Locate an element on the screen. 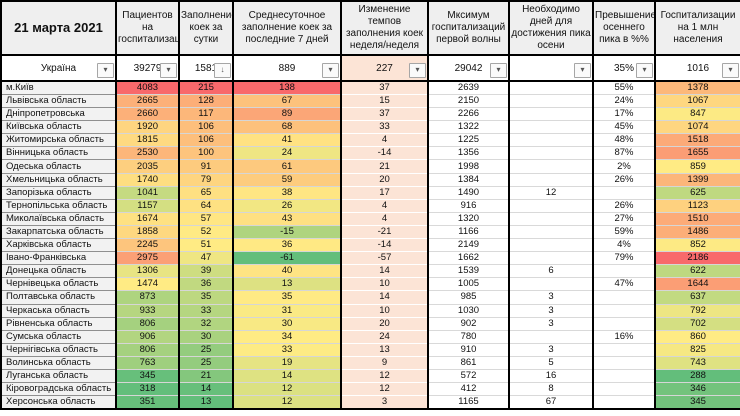  region-name-cell: Донецька область is located at coordinates (58, 271).